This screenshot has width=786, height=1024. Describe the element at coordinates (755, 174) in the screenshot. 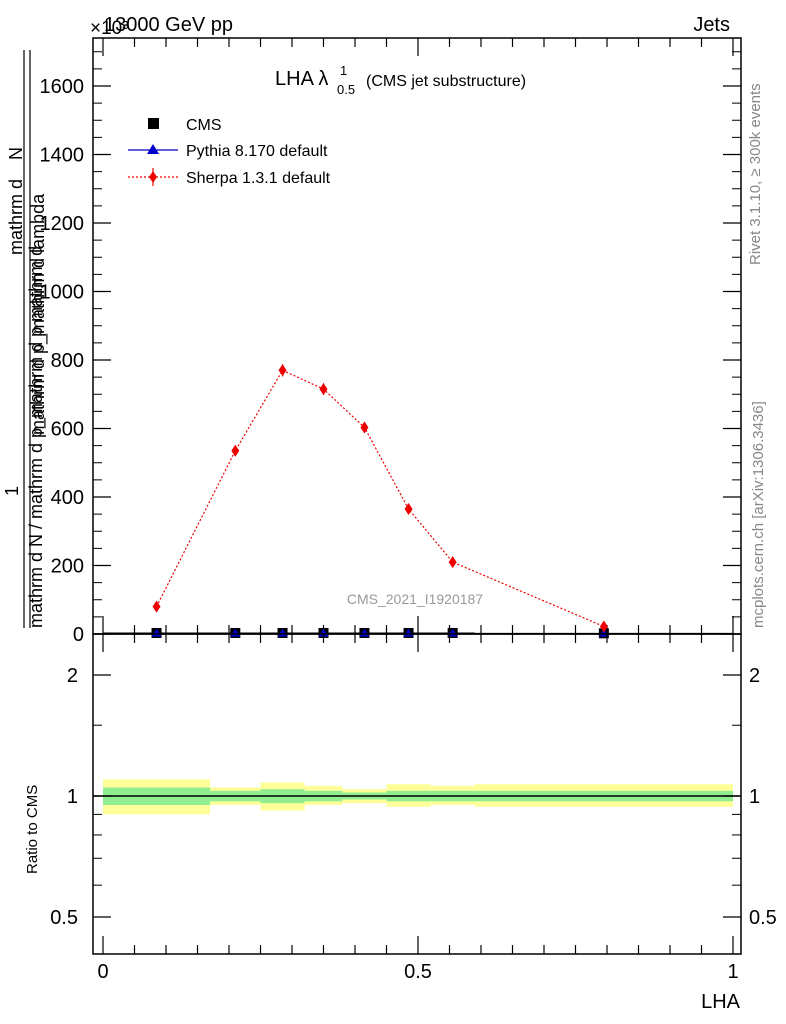

I see `rivet-label: Rivet 3.1.10, ≥ 300k events` at that location.